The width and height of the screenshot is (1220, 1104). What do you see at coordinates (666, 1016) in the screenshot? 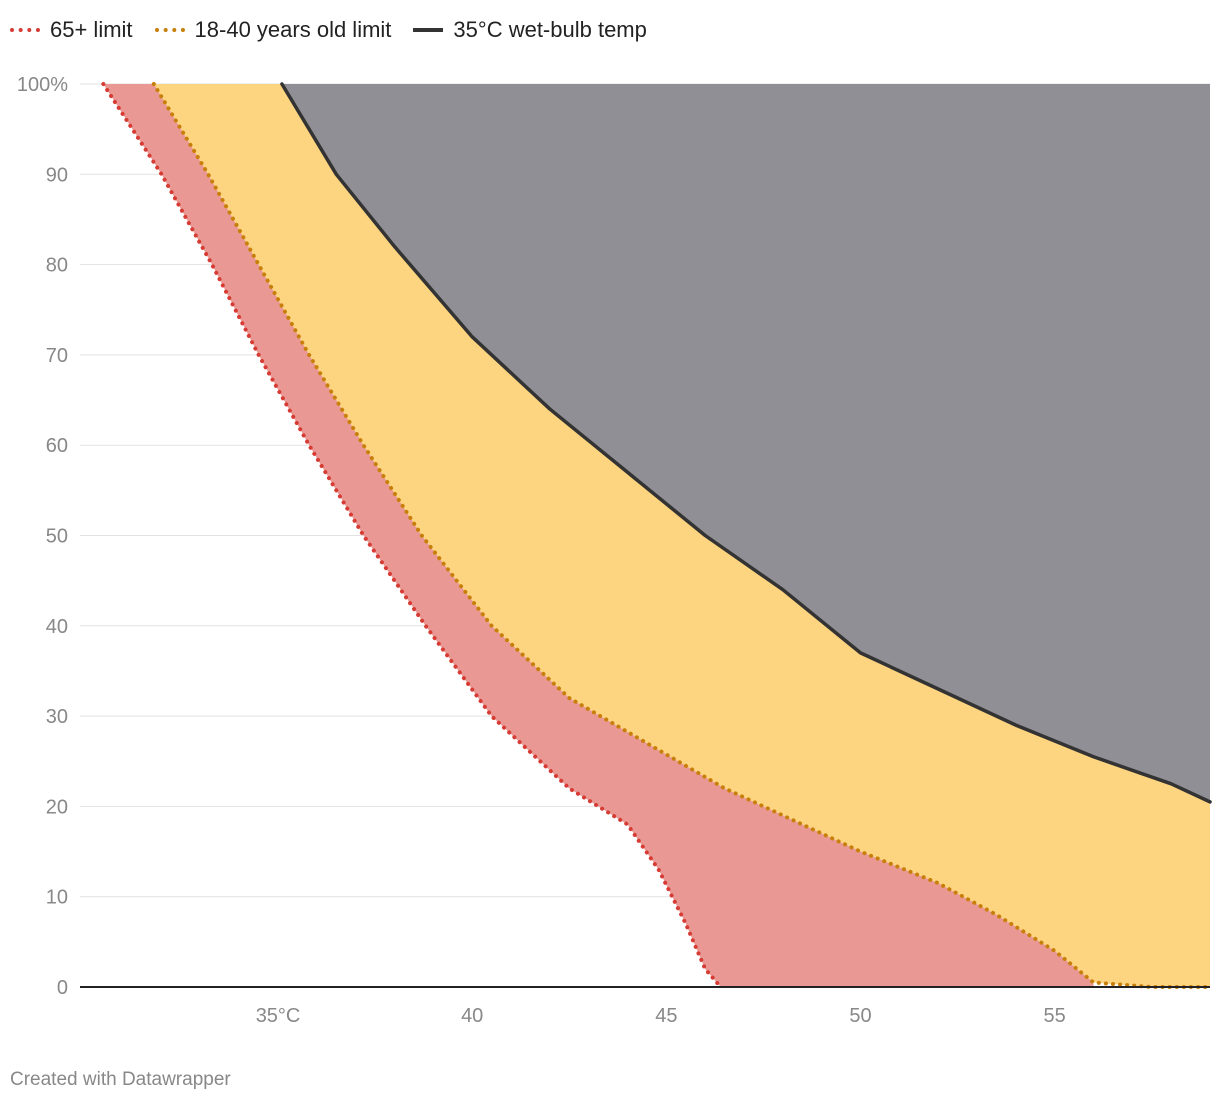
I see `x-tick-label: 45` at bounding box center [666, 1016].